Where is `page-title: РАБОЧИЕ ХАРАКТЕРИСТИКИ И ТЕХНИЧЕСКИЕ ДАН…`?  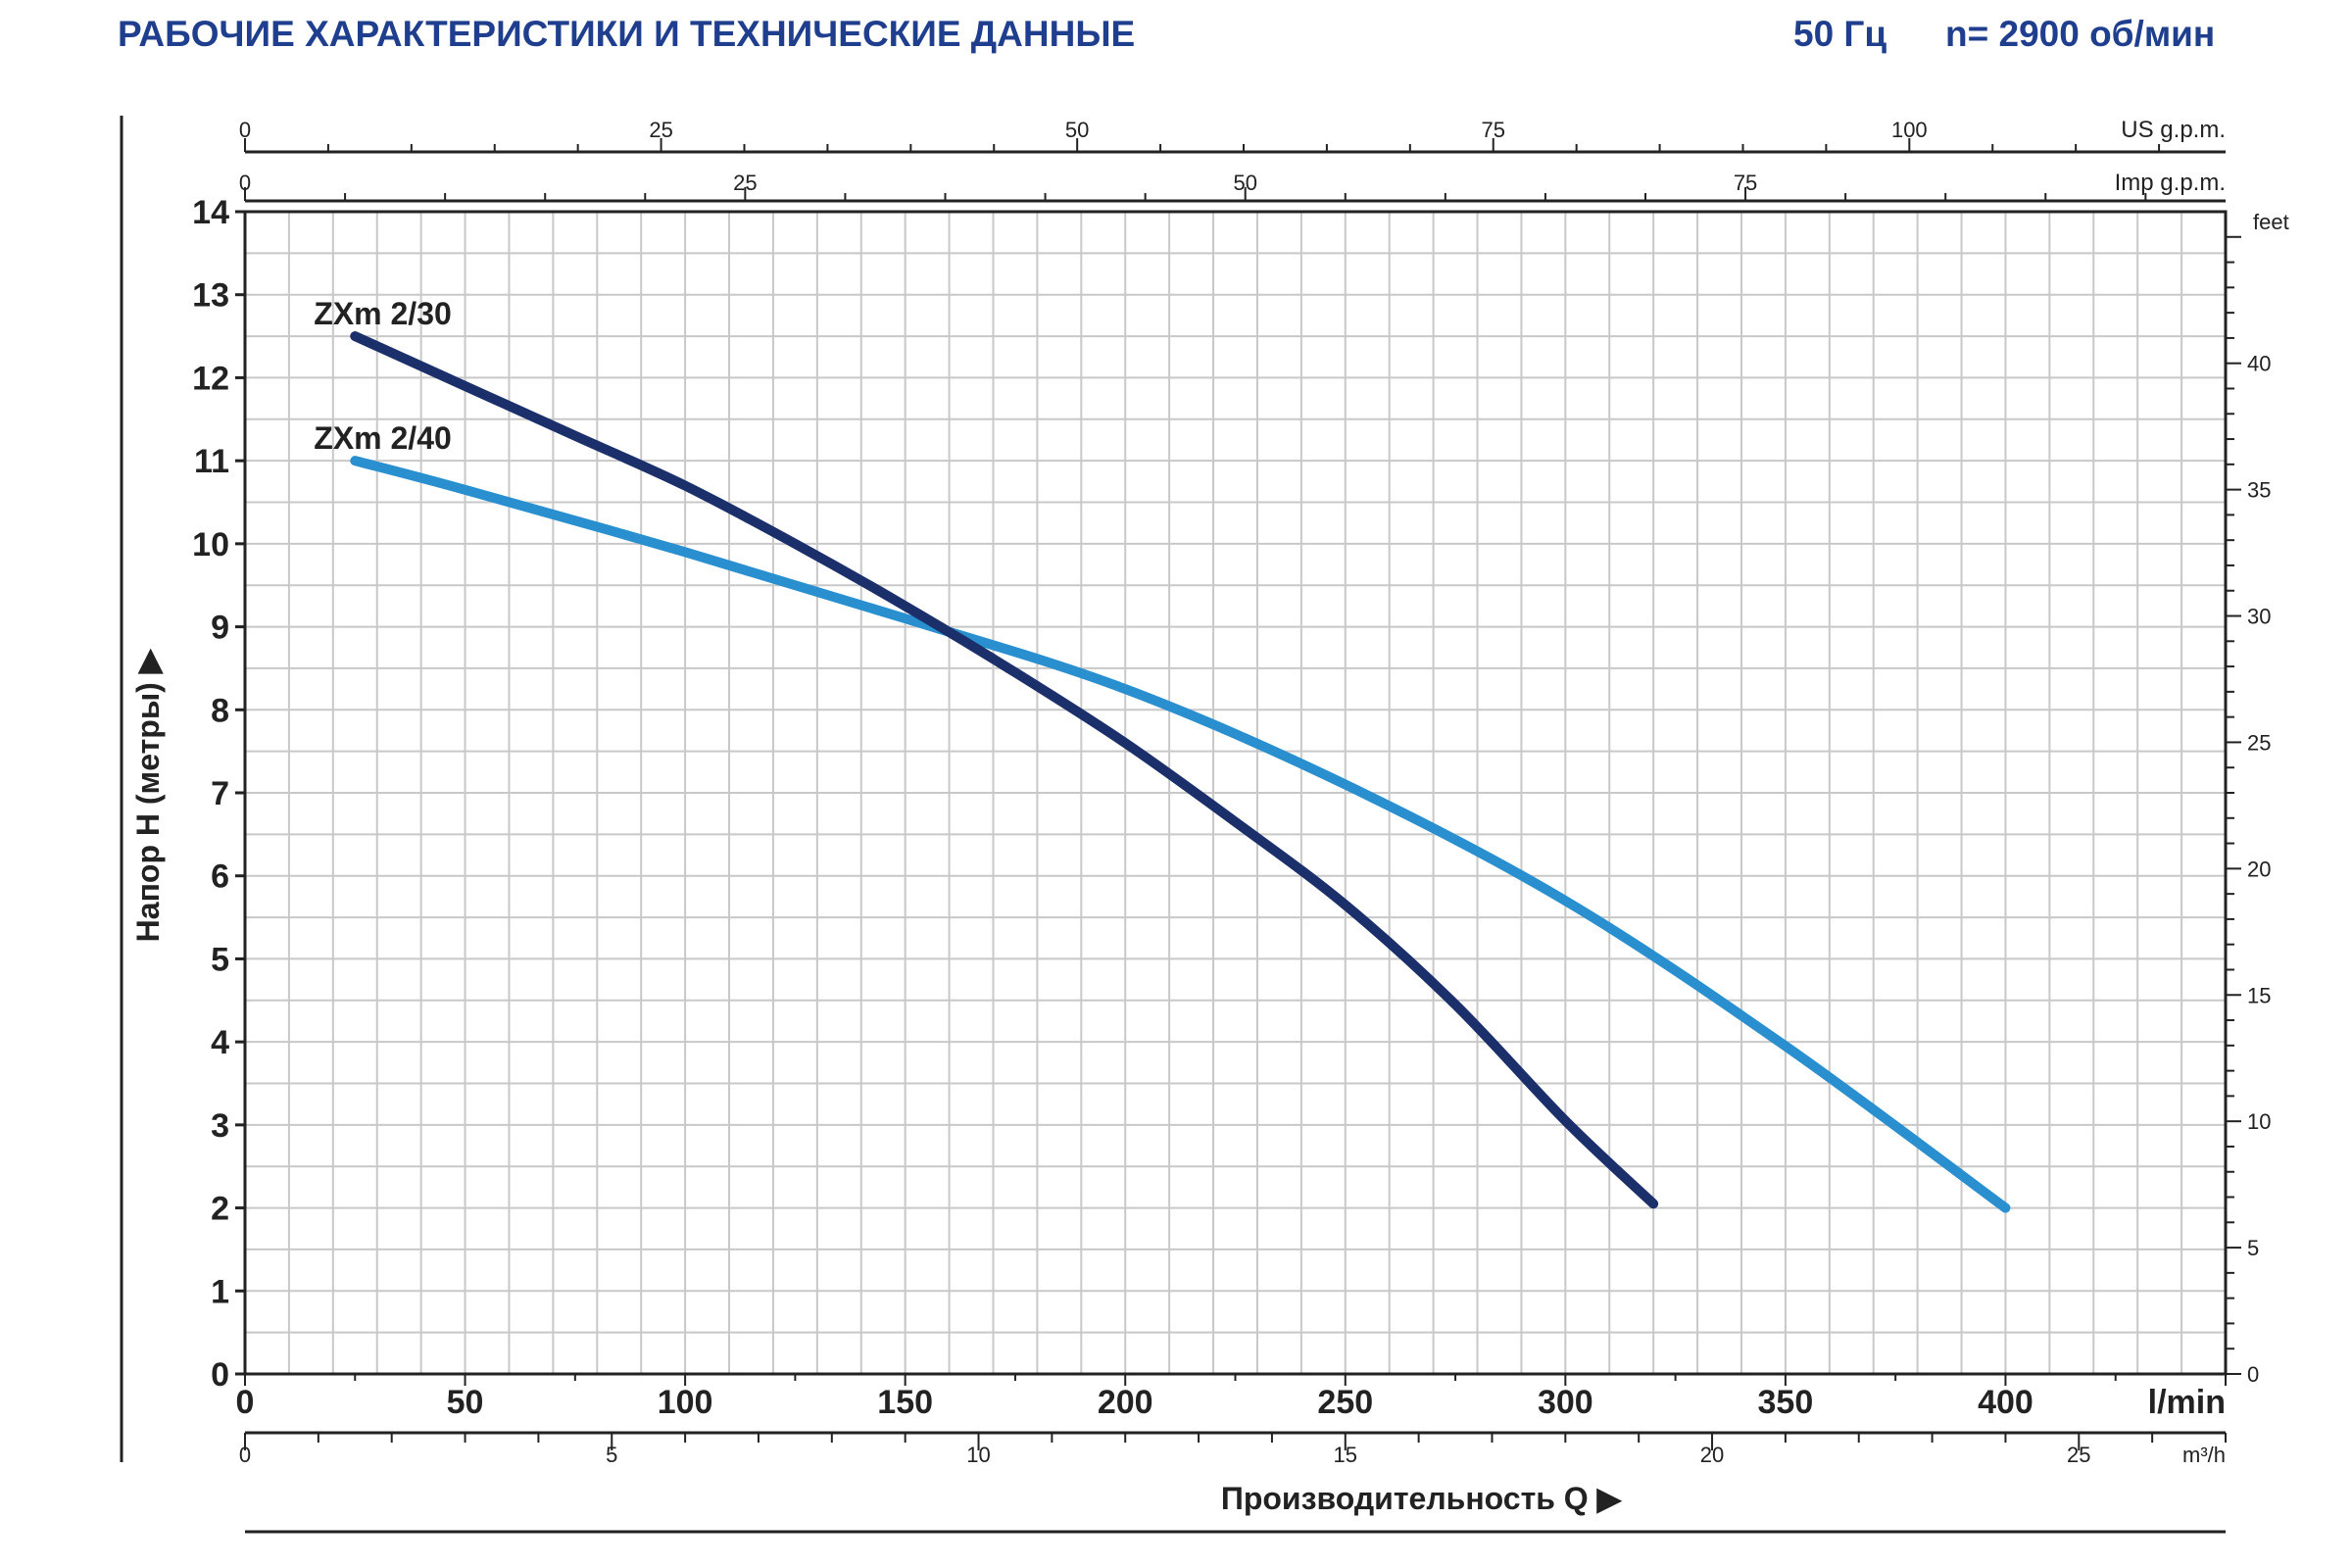
page-title: РАБОЧИЕ ХАРАКТЕРИСТИКИ И ТЕХНИЧЕСКИЕ ДАН… is located at coordinates (627, 34).